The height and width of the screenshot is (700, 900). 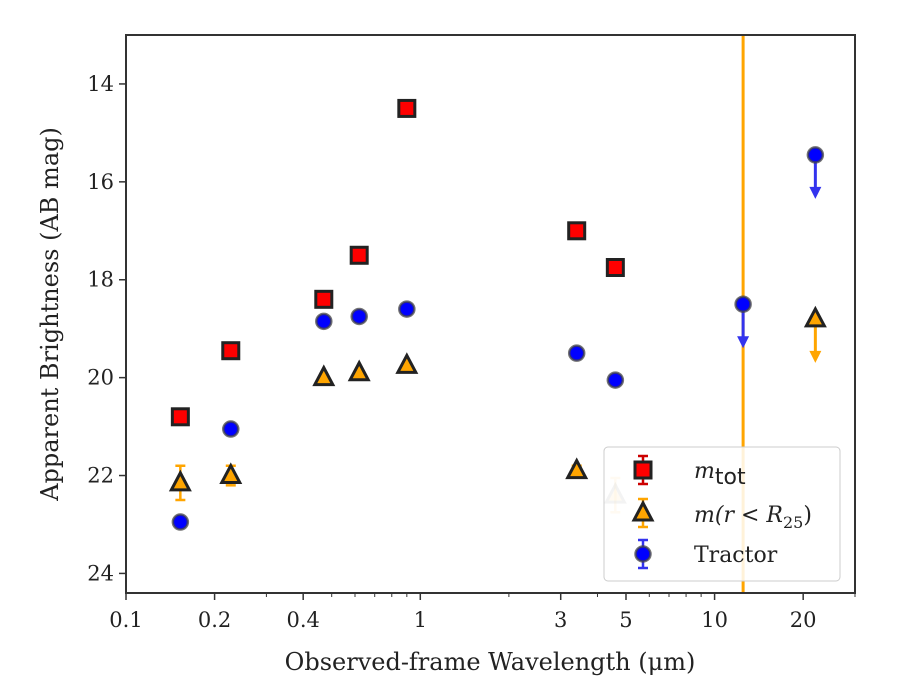 What do you see at coordinates (302, 620) in the screenshot?
I see `x-tick-label: 0.4` at bounding box center [302, 620].